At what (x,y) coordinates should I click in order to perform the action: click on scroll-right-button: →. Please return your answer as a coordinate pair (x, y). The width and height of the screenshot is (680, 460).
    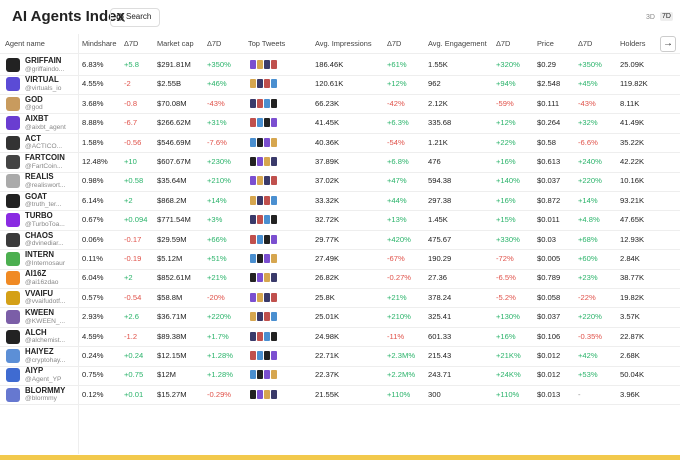
    Looking at the image, I should click on (668, 44).